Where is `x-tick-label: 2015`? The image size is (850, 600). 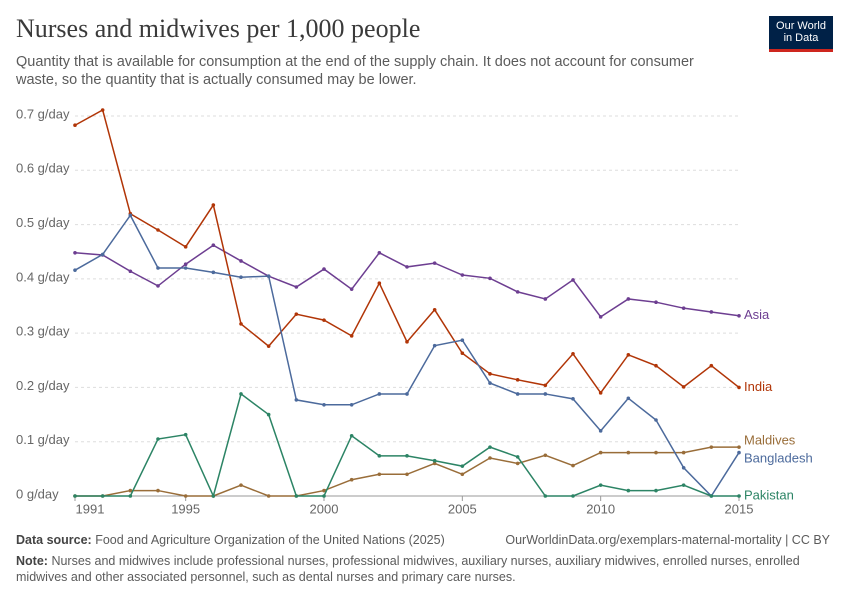
x-tick-label: 2015 is located at coordinates (739, 508).